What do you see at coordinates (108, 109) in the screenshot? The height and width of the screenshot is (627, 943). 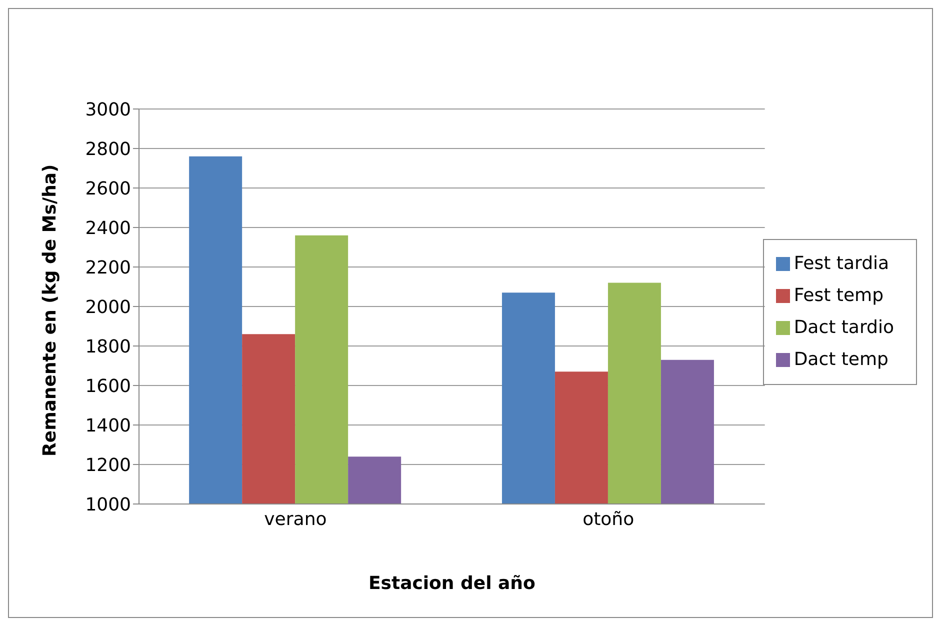 I see `y-tick-label: 3000` at bounding box center [108, 109].